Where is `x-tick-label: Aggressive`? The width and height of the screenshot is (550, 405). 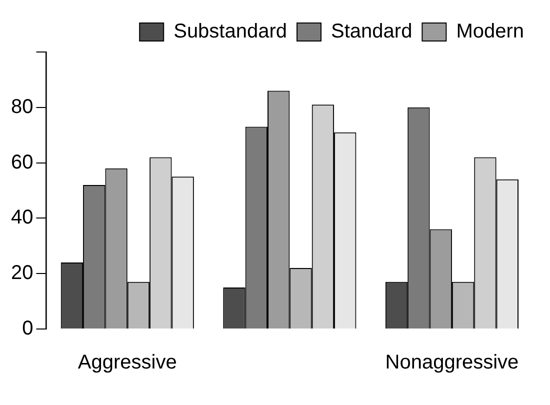
x-tick-label: Aggressive is located at coordinates (127, 363).